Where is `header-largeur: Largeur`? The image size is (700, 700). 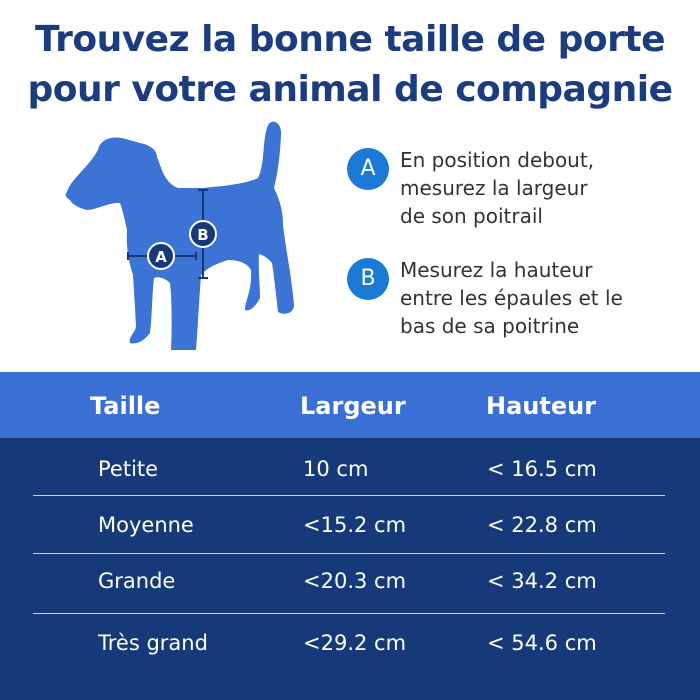
header-largeur: Largeur is located at coordinates (353, 406).